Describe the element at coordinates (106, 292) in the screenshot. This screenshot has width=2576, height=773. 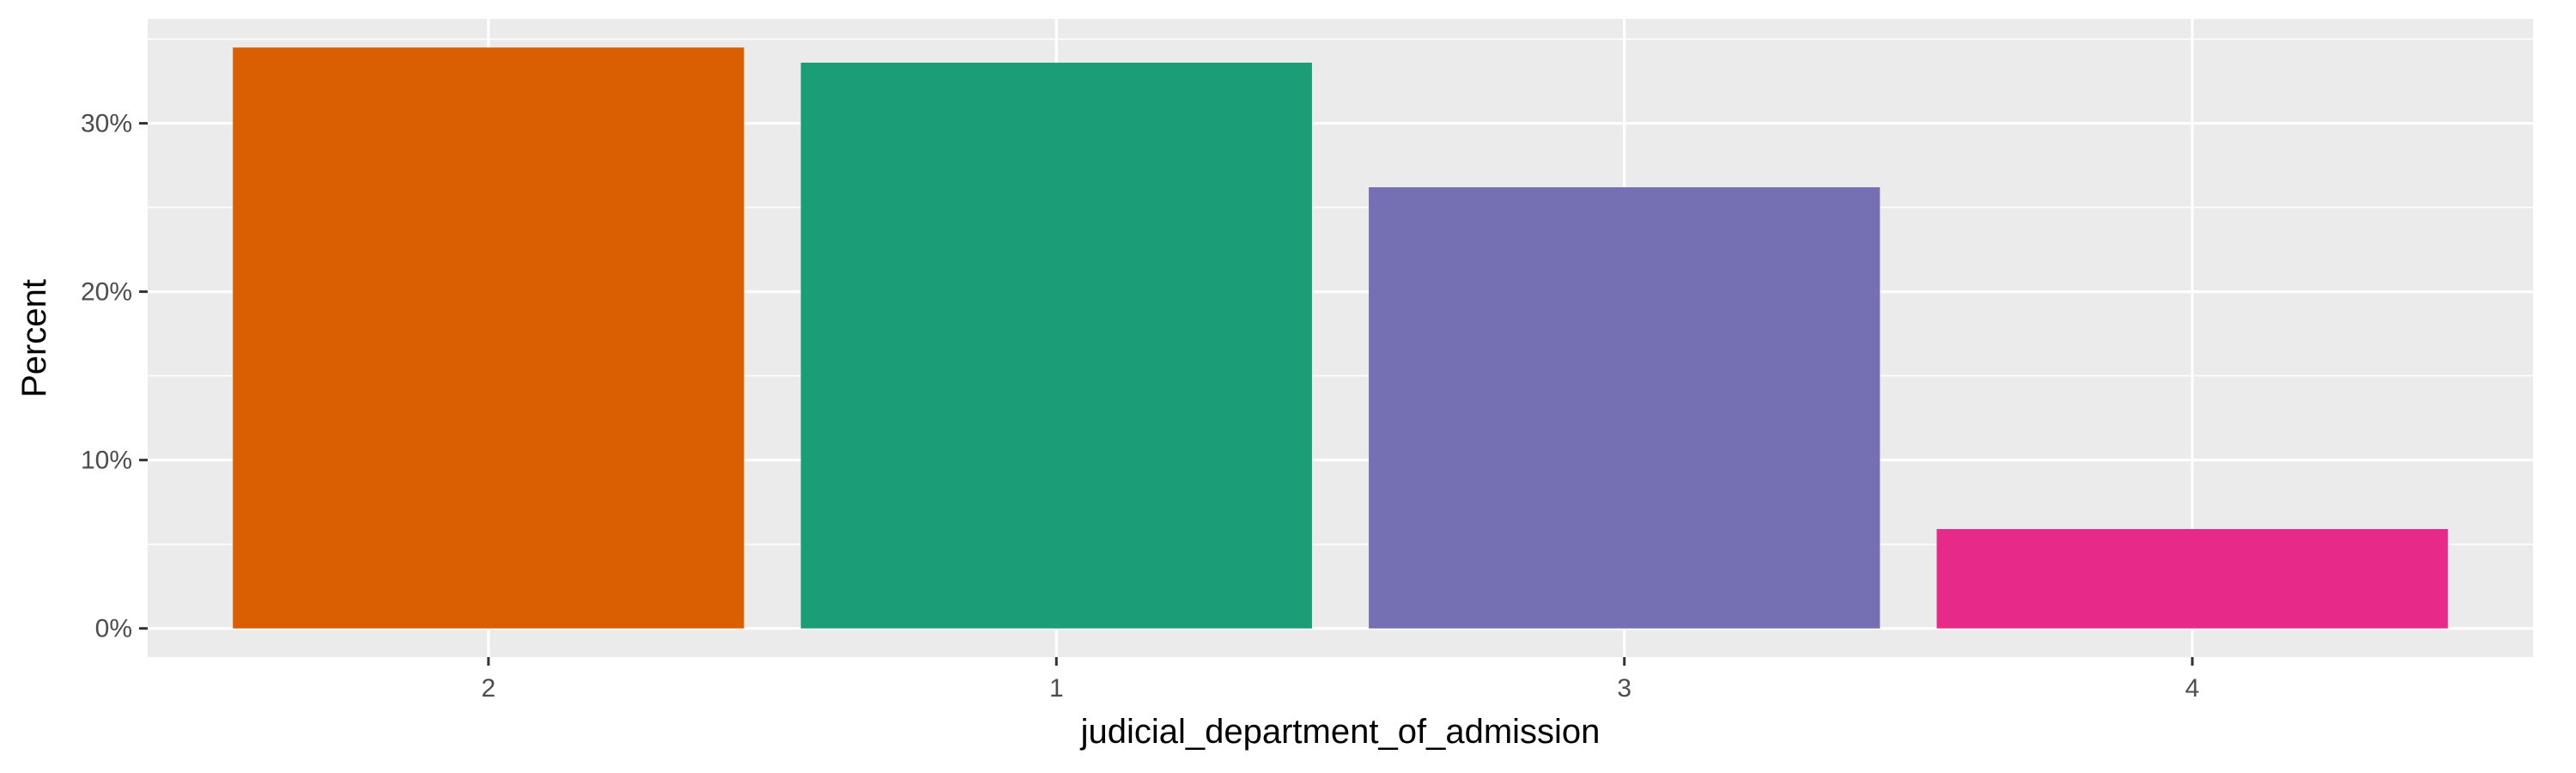
I see `y-tick-label: 20%` at that location.